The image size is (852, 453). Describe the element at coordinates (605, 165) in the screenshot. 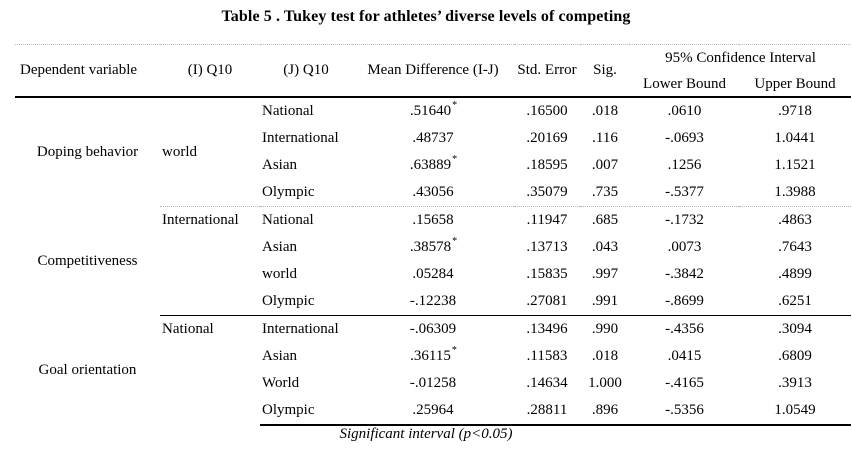

I see `sig-cell: .007` at that location.